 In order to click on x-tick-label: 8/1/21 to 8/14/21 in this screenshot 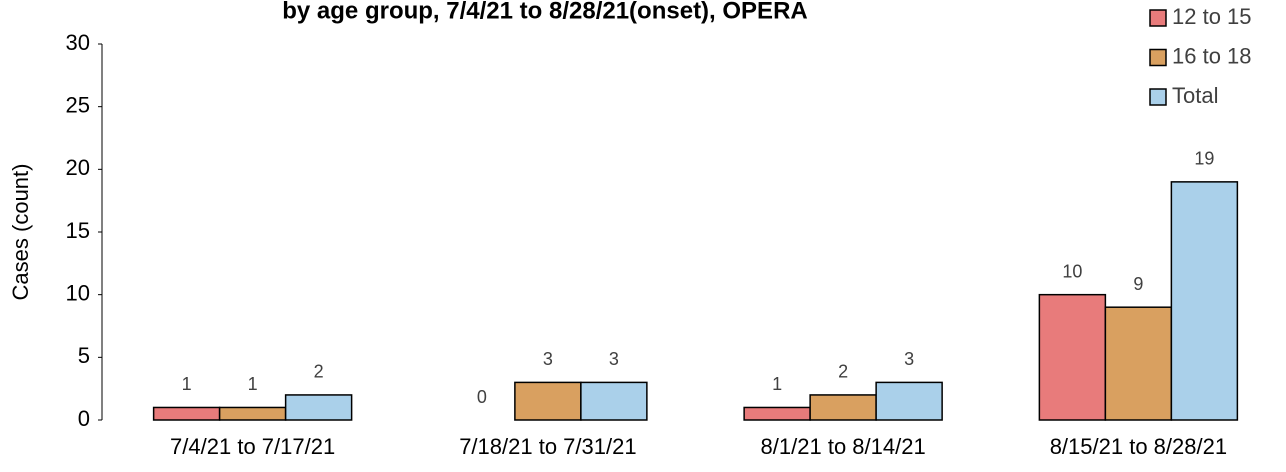, I will do `click(843, 446)`.